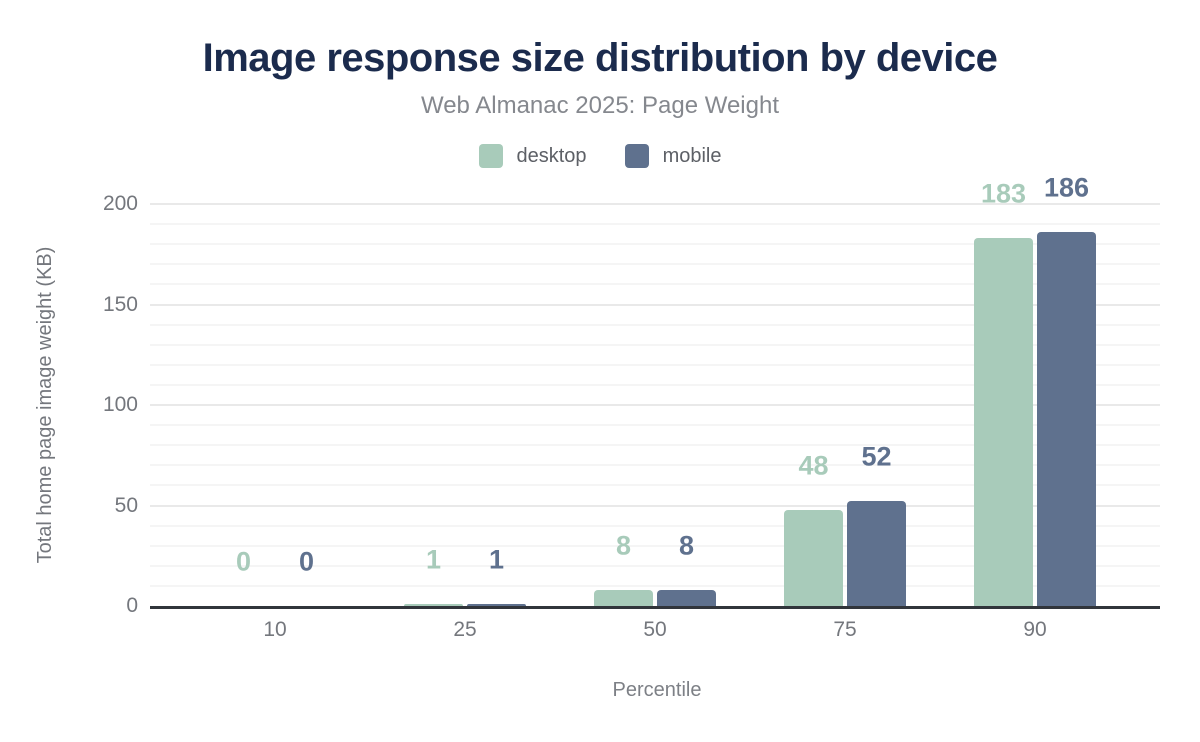 Image resolution: width=1200 pixels, height=742 pixels. Describe the element at coordinates (433, 604) in the screenshot. I see `bar-desktop-p25` at that location.